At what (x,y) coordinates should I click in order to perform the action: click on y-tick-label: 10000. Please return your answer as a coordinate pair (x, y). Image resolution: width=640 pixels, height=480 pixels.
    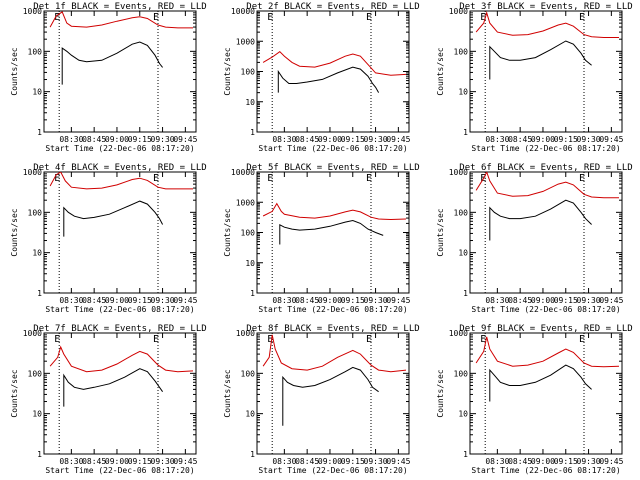
    Looking at the image, I should click on (243, 11).